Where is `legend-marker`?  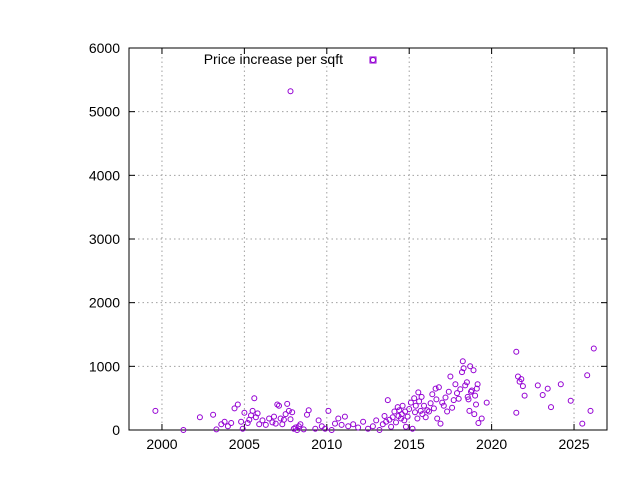 legend-marker is located at coordinates (373, 60).